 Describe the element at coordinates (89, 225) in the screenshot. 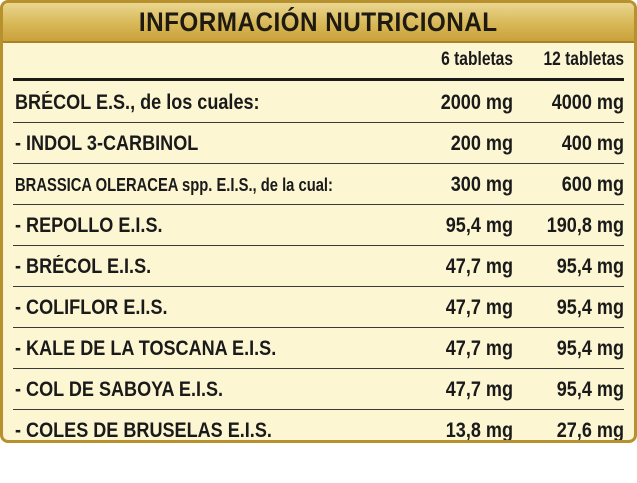

I see `row-label: - REPOLLO E.I.S.` at that location.